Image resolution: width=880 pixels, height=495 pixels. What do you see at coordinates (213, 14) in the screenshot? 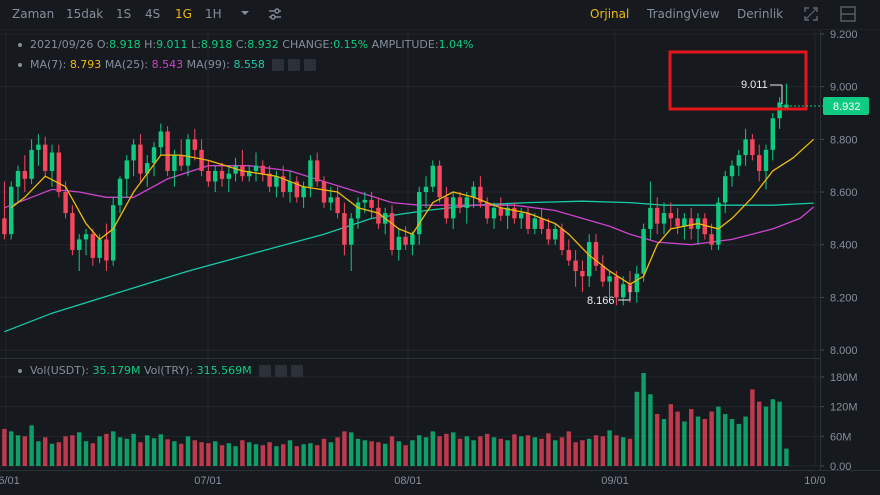
I see `interval-1w: 1H` at bounding box center [213, 14].